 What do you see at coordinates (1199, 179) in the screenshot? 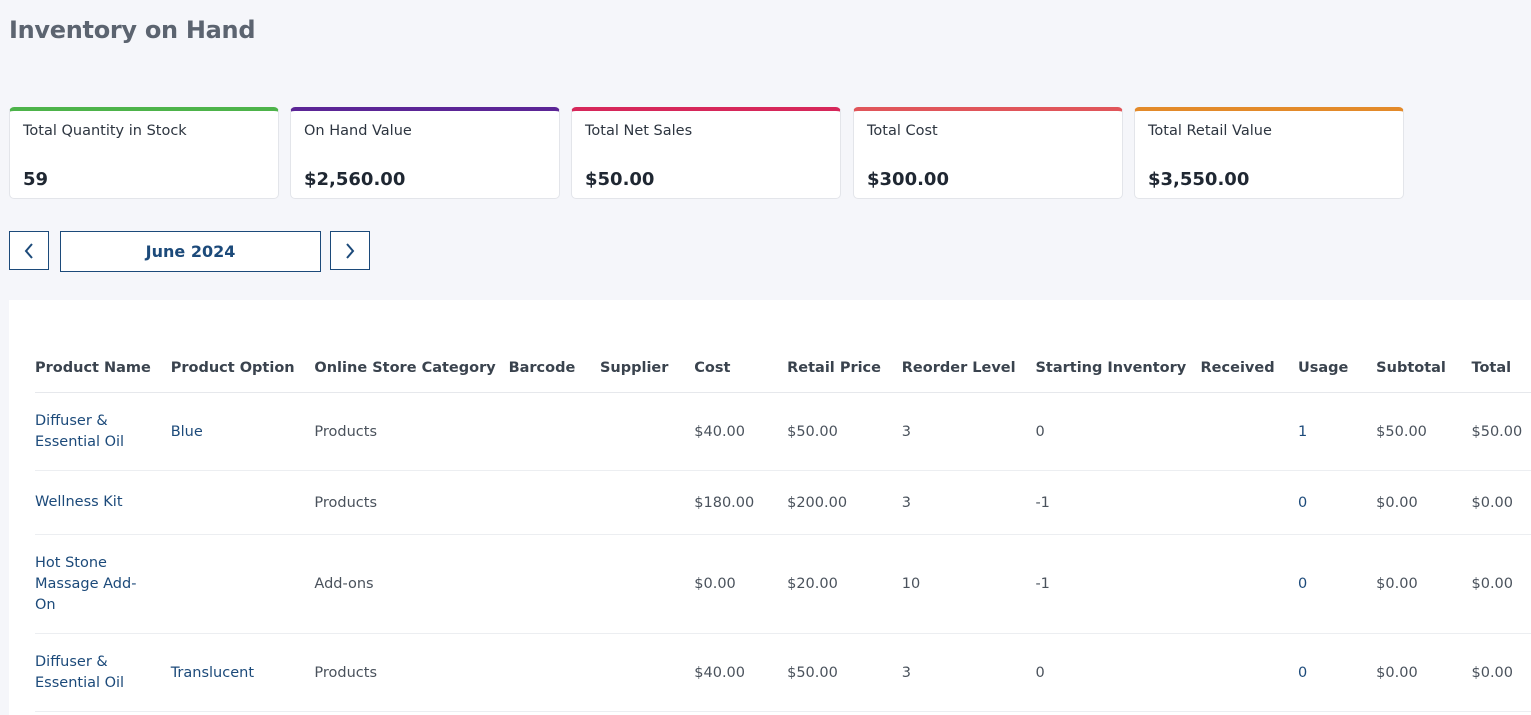
I see `card-value: $3,550.00` at bounding box center [1199, 179].